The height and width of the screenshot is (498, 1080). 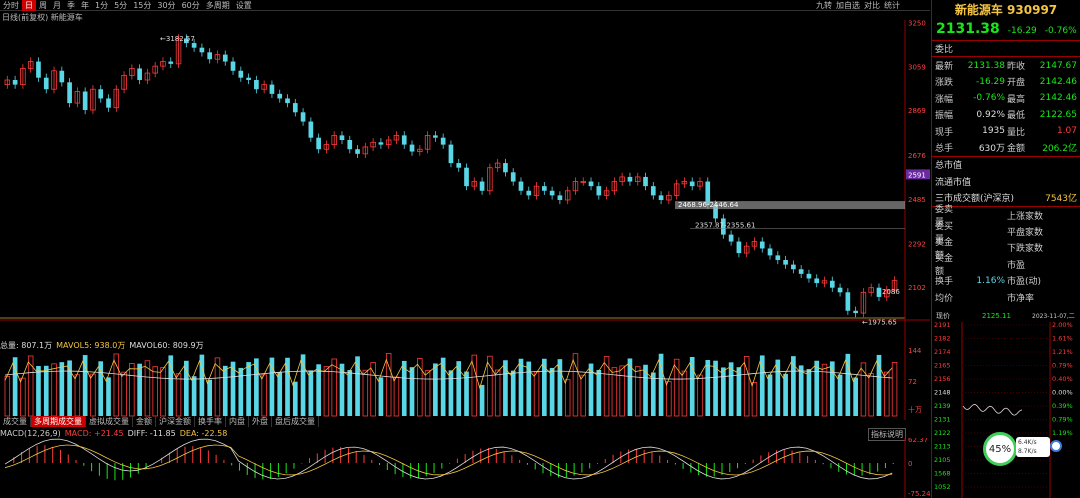 I want to click on toolbar-right-3: 统计, so click(x=892, y=5).